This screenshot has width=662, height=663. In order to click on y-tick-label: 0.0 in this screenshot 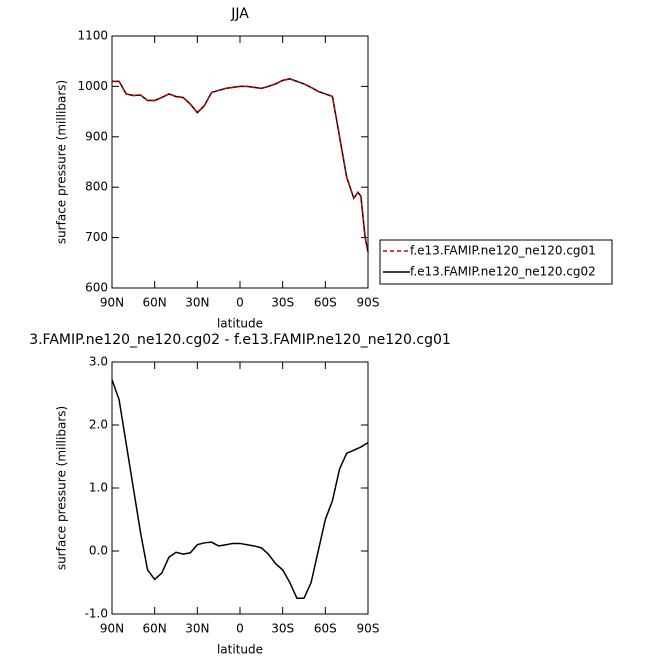, I will do `click(98, 551)`.